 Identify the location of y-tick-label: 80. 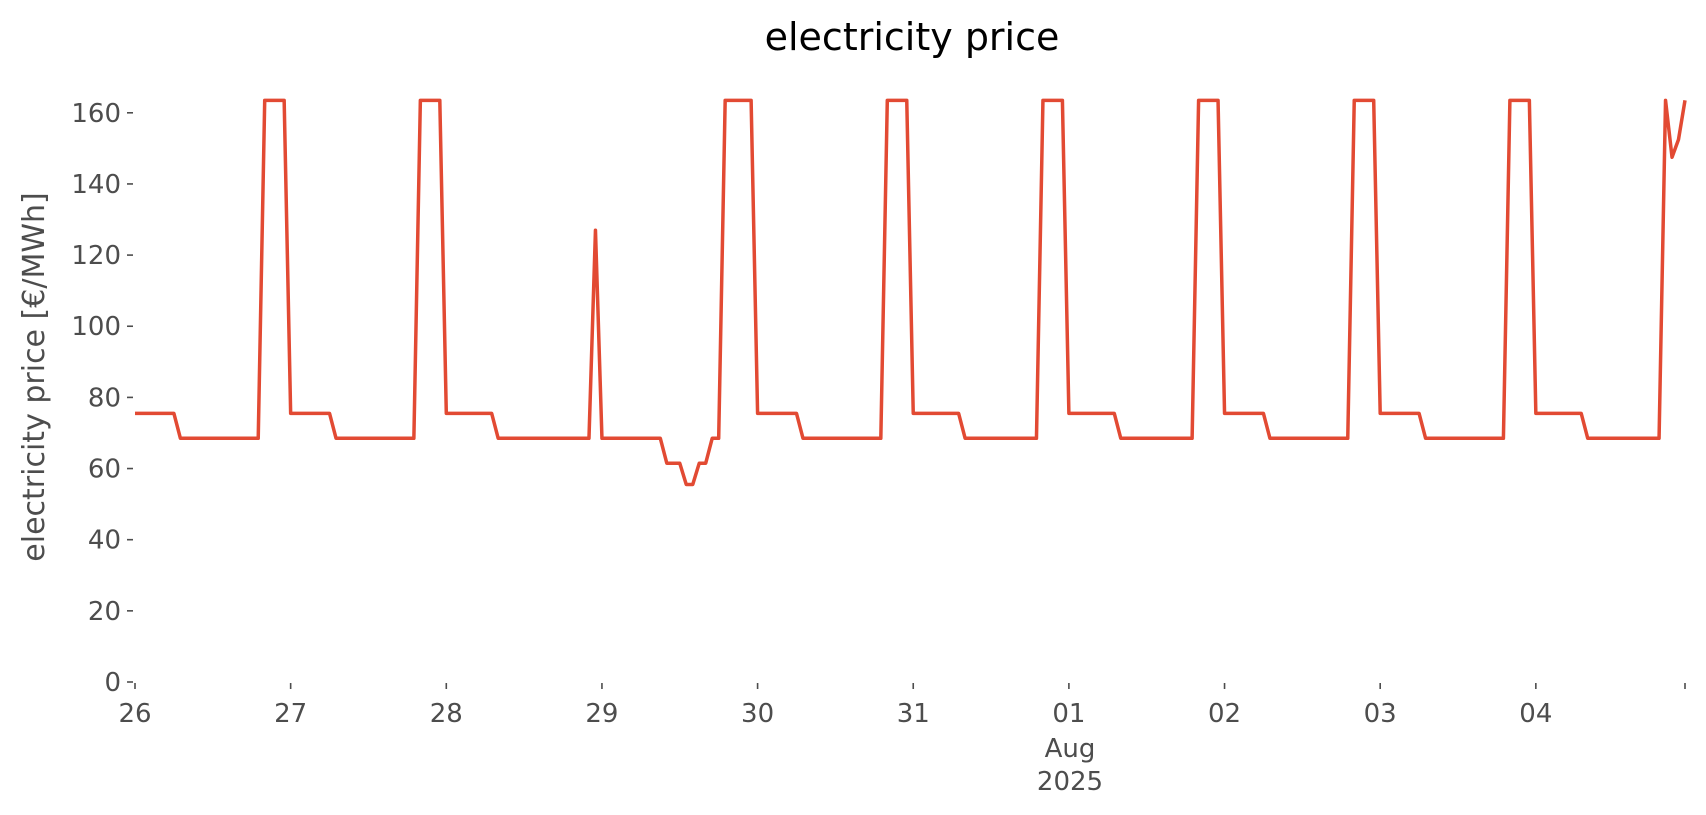
(104, 398).